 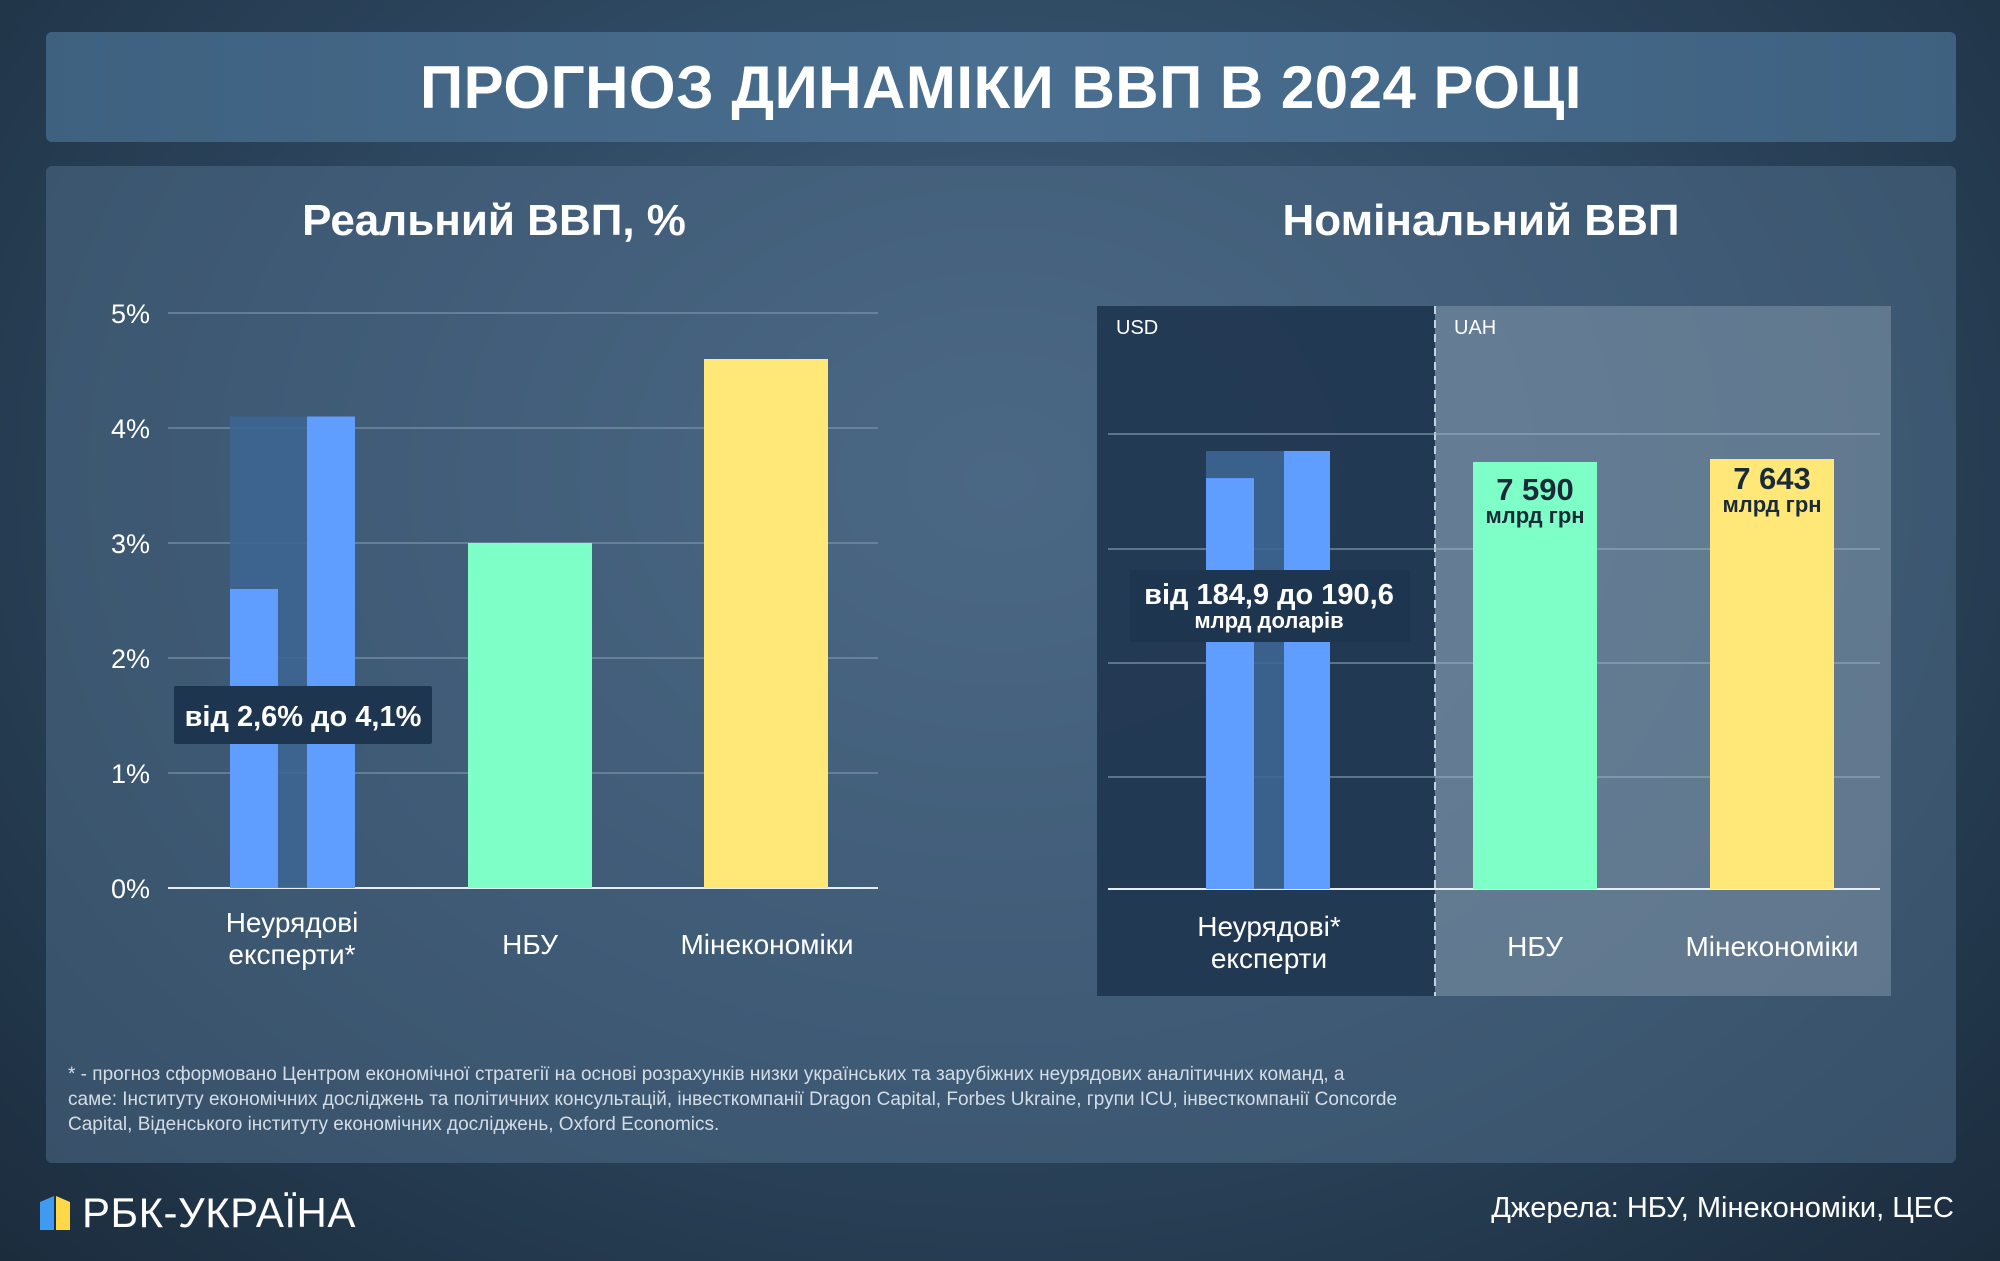 I want to click on y-tick-label: 0%, so click(x=130, y=889).